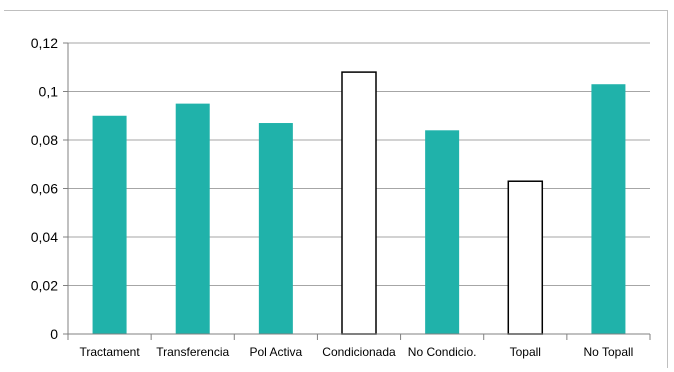 The height and width of the screenshot is (372, 674). Describe the element at coordinates (275, 229) in the screenshot. I see `bar-pol-activa` at that location.